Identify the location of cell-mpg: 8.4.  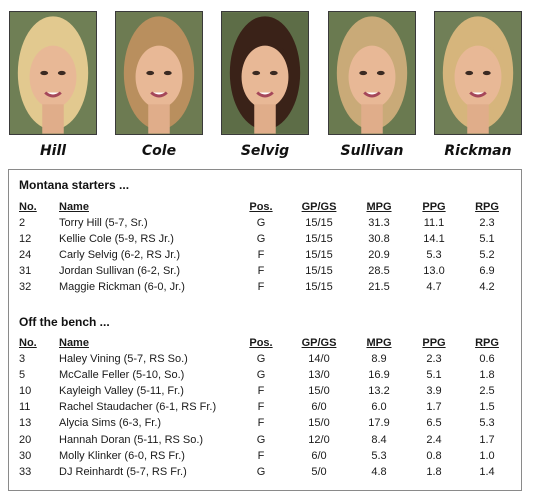
(379, 439).